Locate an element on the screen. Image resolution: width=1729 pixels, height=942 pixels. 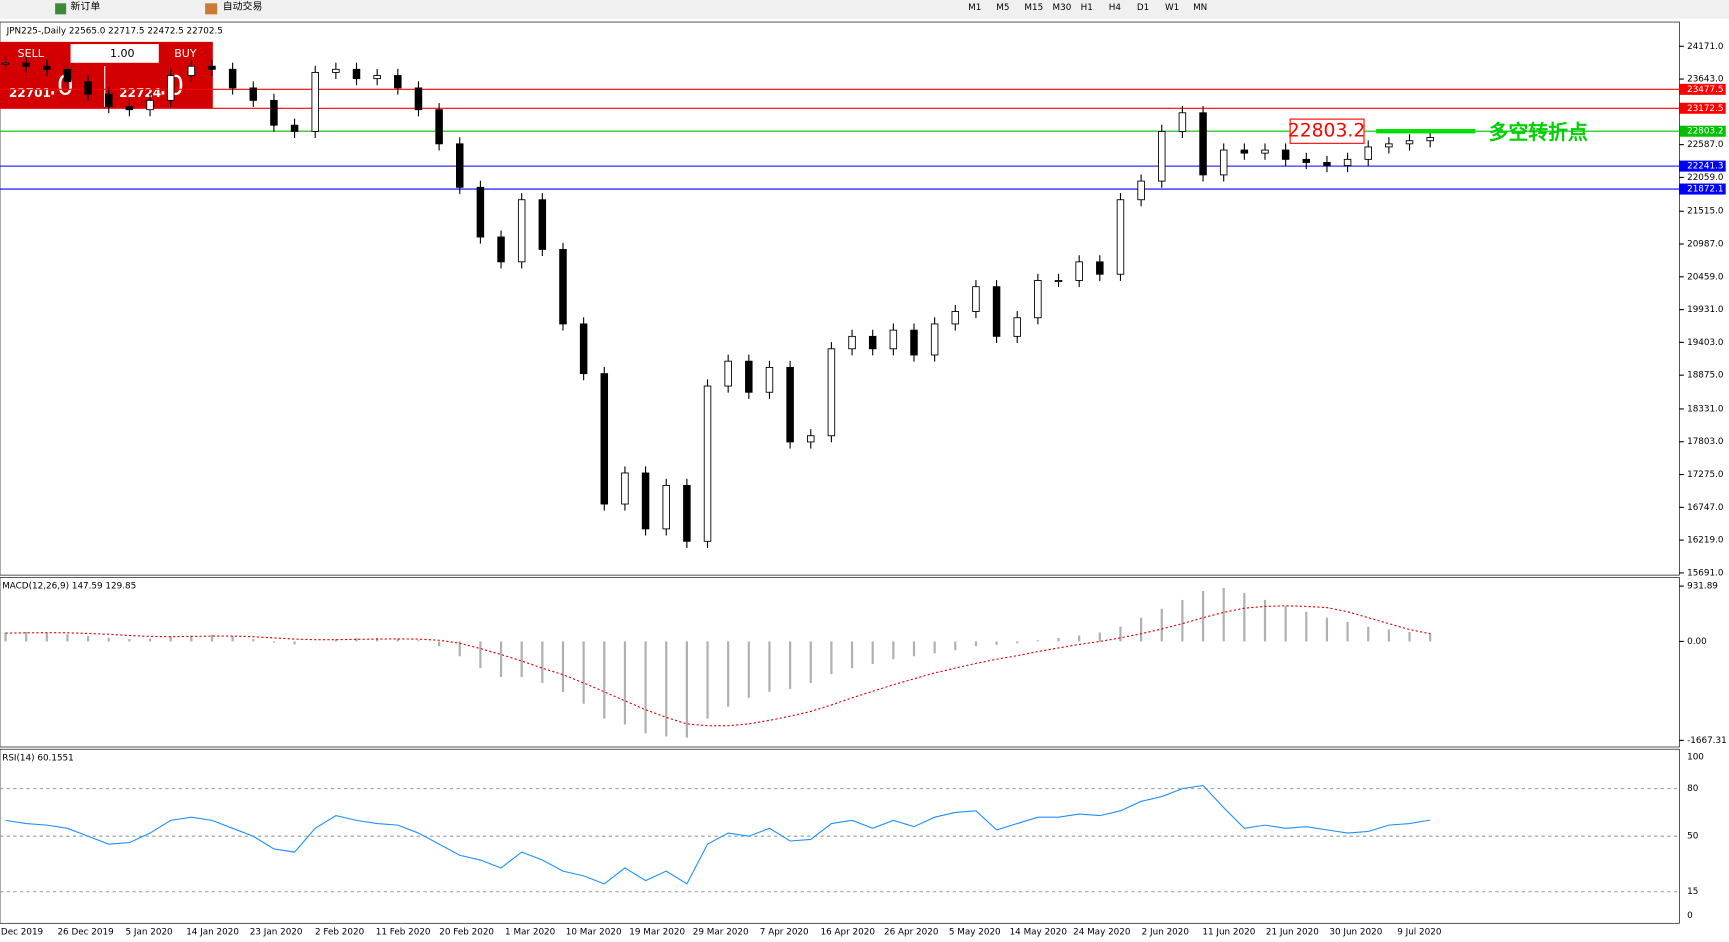
y-tick-label: 20987.0 is located at coordinates (1705, 245).